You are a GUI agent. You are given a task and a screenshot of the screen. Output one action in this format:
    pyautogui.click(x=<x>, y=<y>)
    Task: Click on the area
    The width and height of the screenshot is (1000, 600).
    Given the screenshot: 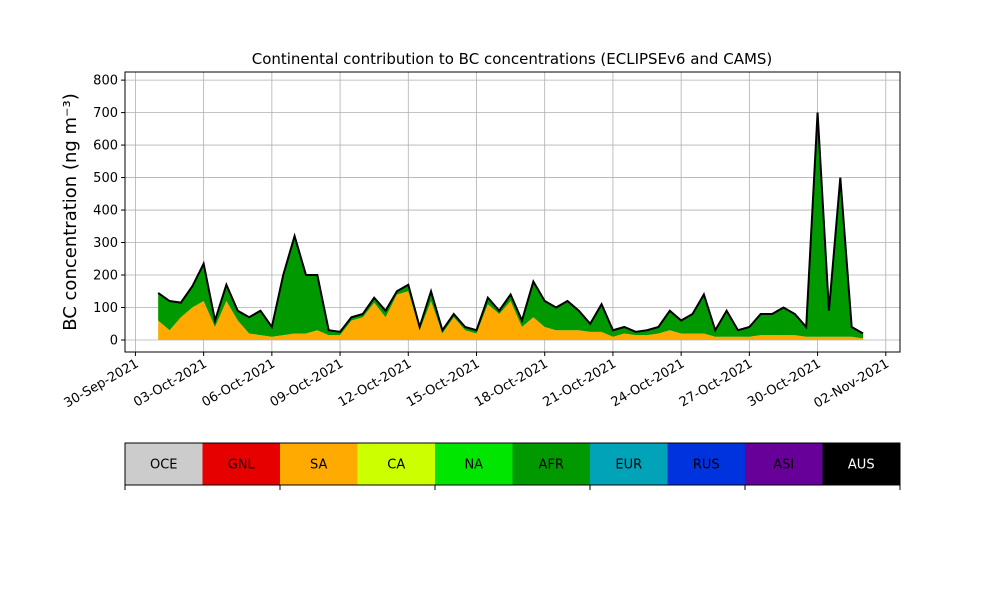 What is the action you would take?
    pyautogui.click(x=511, y=315)
    